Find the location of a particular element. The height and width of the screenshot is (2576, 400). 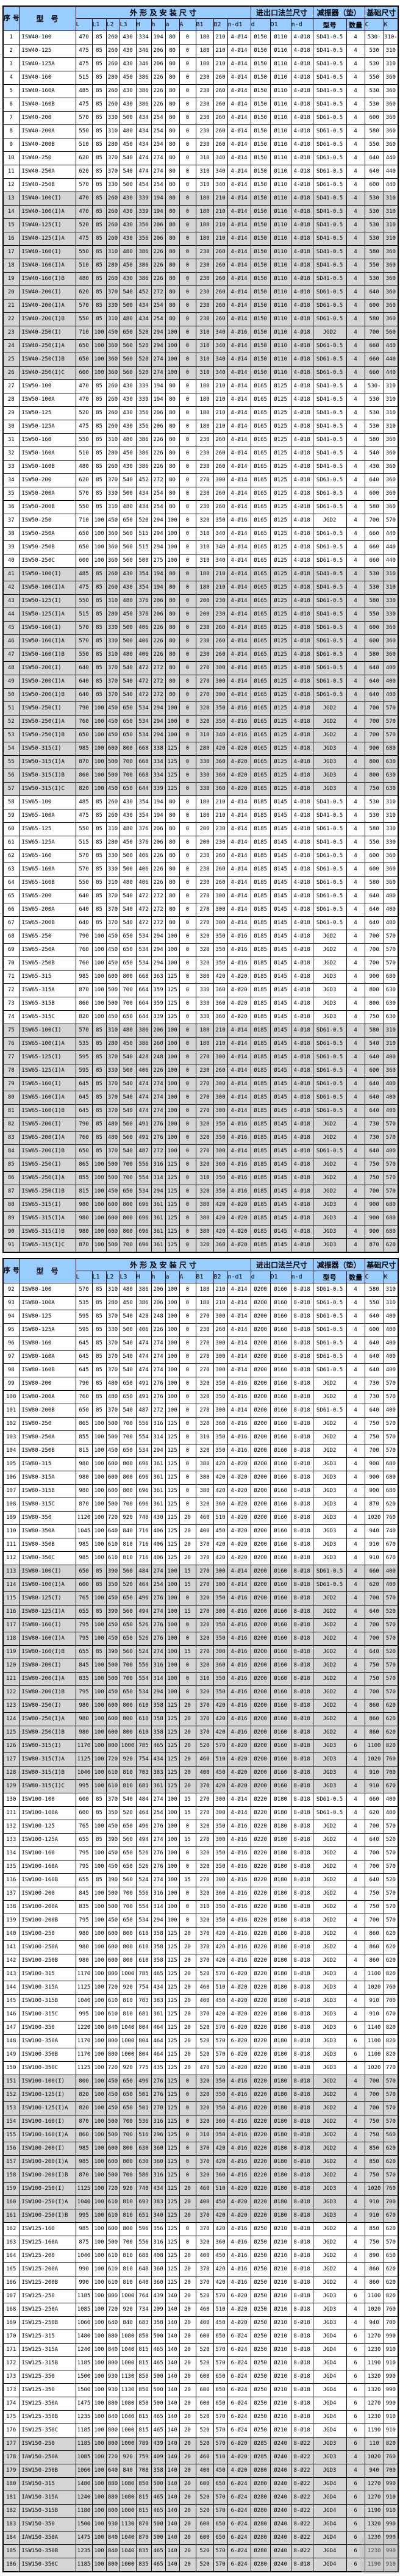

cell-h: 406 is located at coordinates (158, 1531).